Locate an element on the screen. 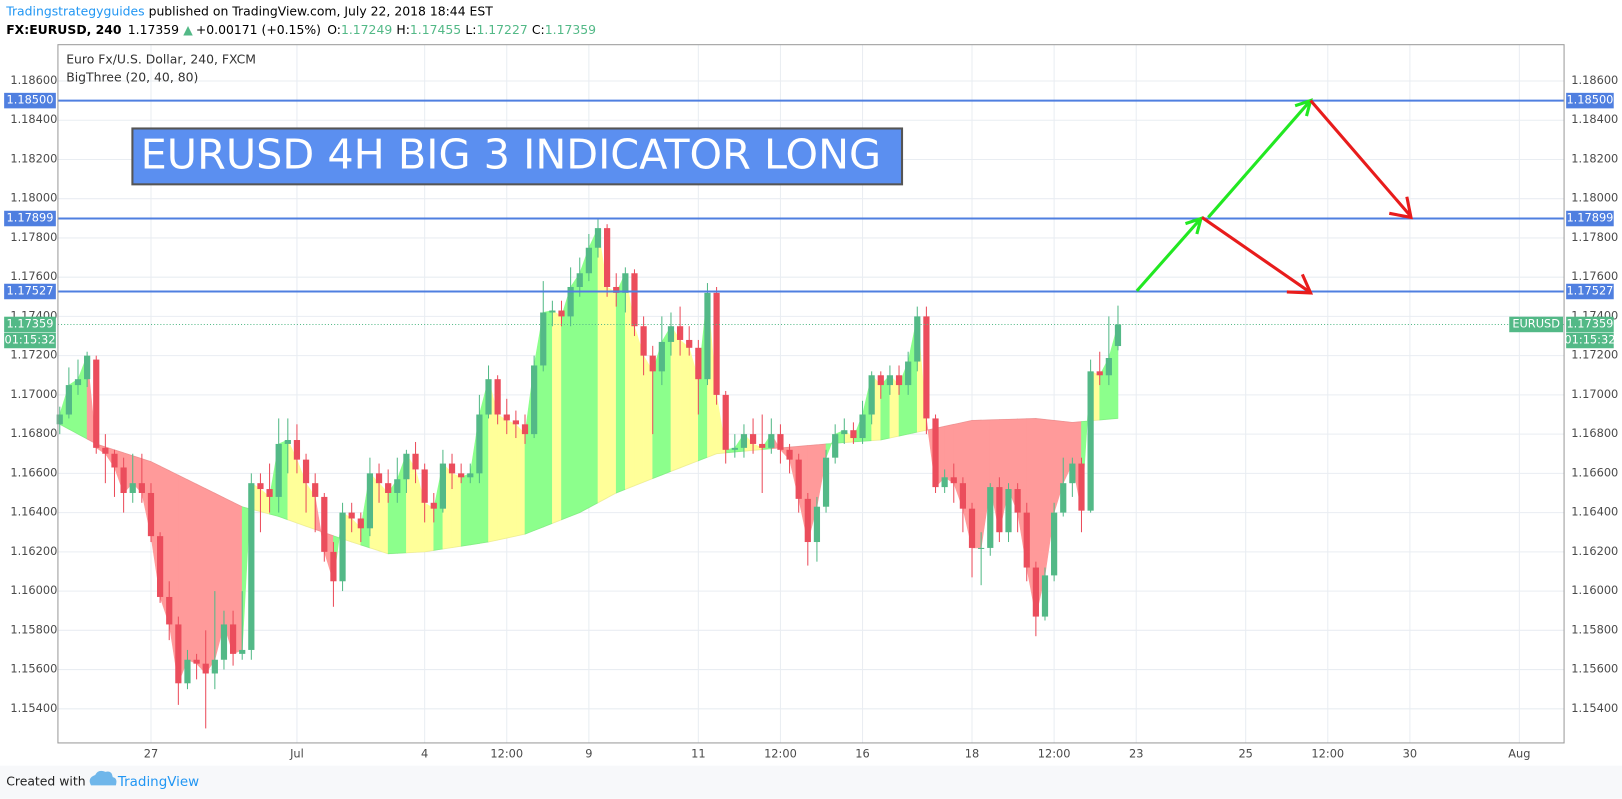 This screenshot has height=799, width=1622. countdown-tag is located at coordinates (1590, 340).